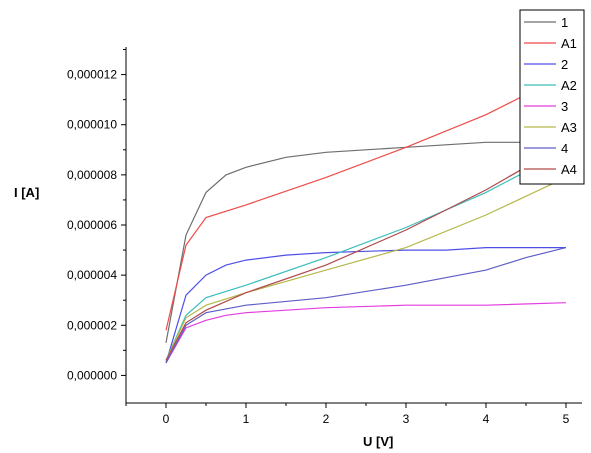 This screenshot has width=591, height=453. What do you see at coordinates (569, 85) in the screenshot?
I see `legend-label-a2: A2` at bounding box center [569, 85].